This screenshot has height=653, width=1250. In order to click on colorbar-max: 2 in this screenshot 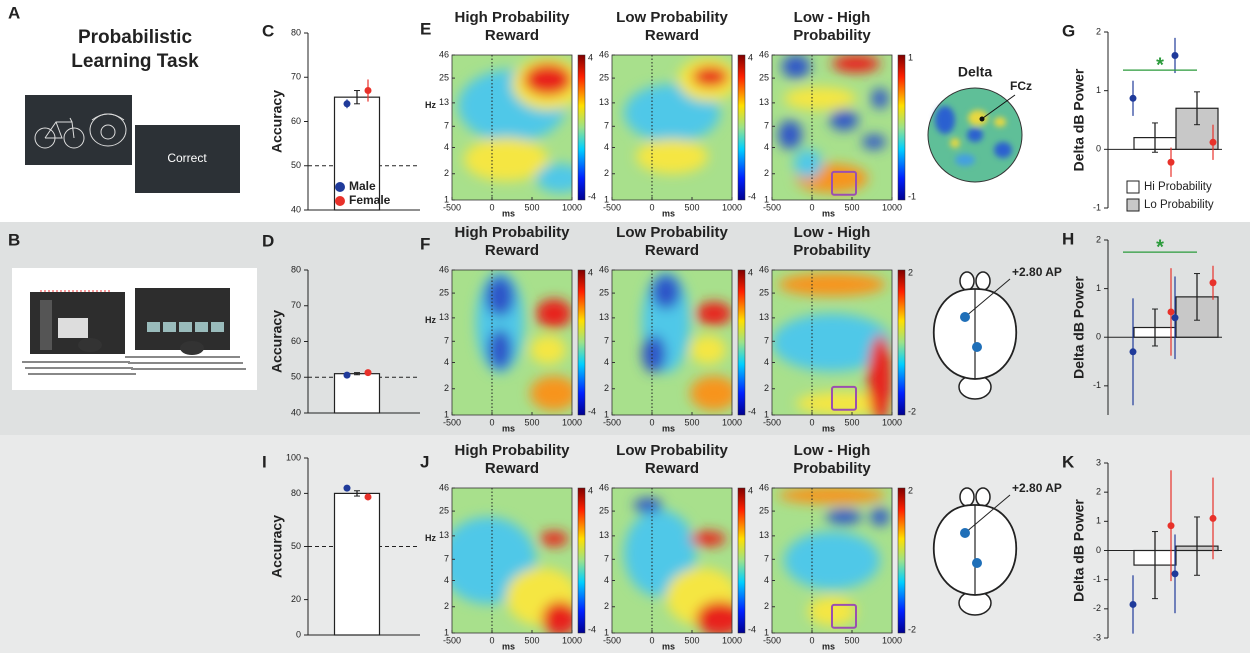, I will do `click(910, 490)`.